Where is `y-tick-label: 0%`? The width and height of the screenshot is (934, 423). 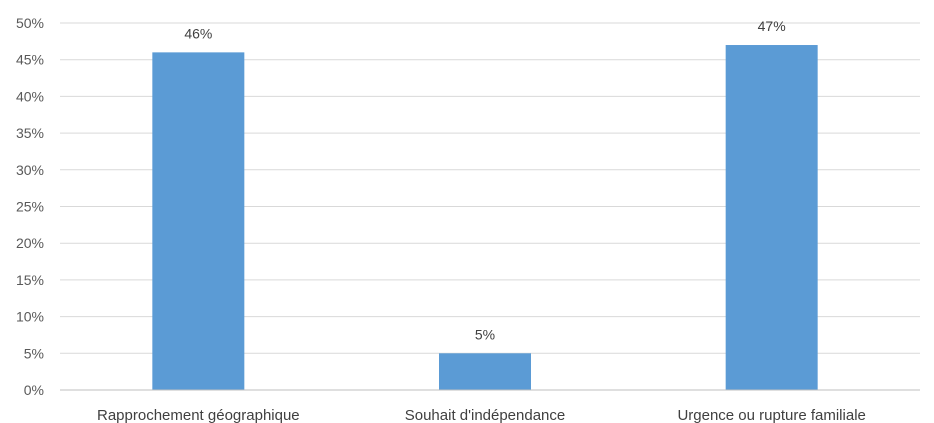 y-tick-label: 0% is located at coordinates (34, 390).